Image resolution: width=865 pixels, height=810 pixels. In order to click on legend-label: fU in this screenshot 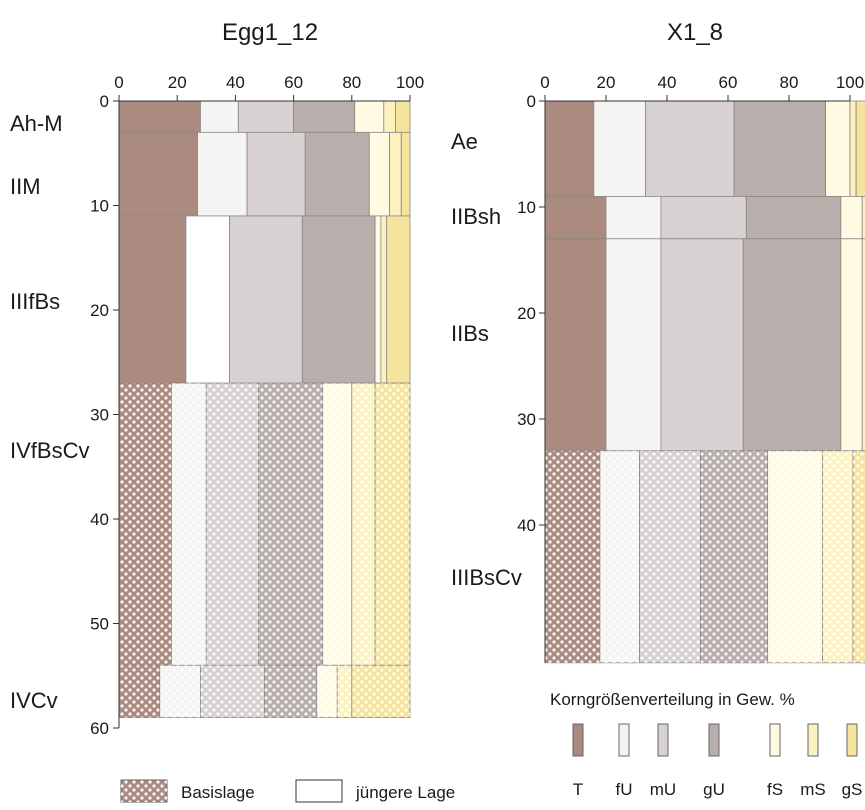, I will do `click(624, 789)`.